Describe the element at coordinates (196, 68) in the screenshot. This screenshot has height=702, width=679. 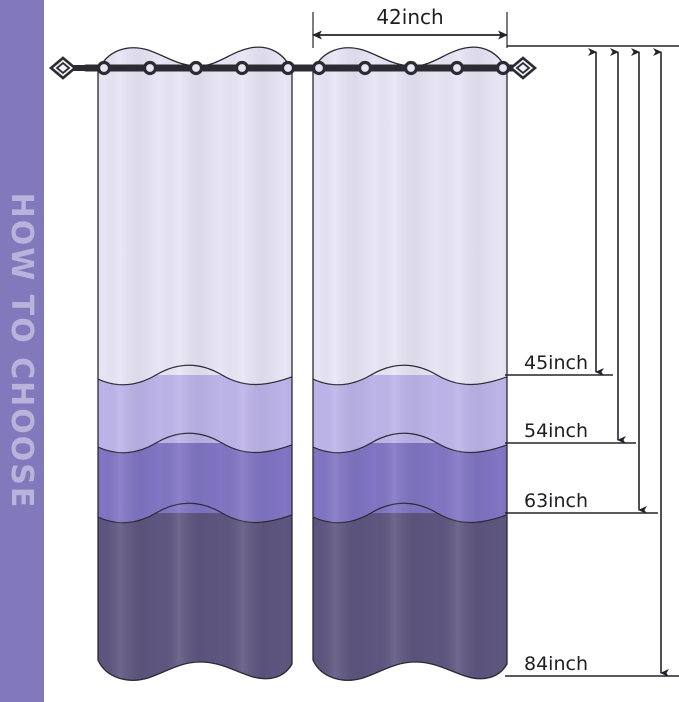
I see `left-panel-grommets` at that location.